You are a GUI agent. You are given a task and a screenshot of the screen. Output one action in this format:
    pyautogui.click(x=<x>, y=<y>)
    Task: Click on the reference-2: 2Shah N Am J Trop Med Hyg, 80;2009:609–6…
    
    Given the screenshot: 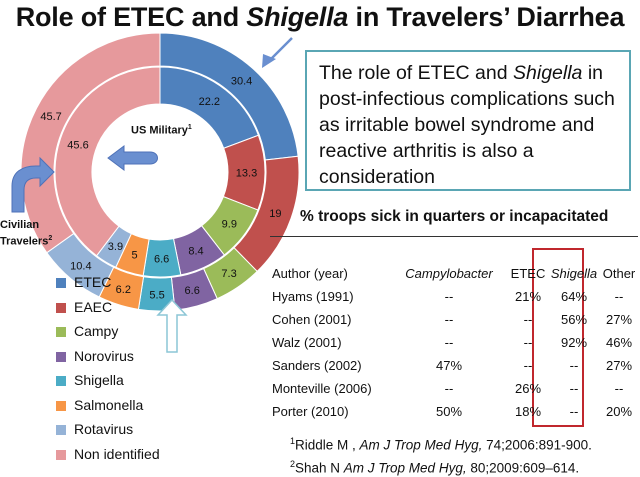 What is the action you would take?
    pyautogui.click(x=441, y=466)
    